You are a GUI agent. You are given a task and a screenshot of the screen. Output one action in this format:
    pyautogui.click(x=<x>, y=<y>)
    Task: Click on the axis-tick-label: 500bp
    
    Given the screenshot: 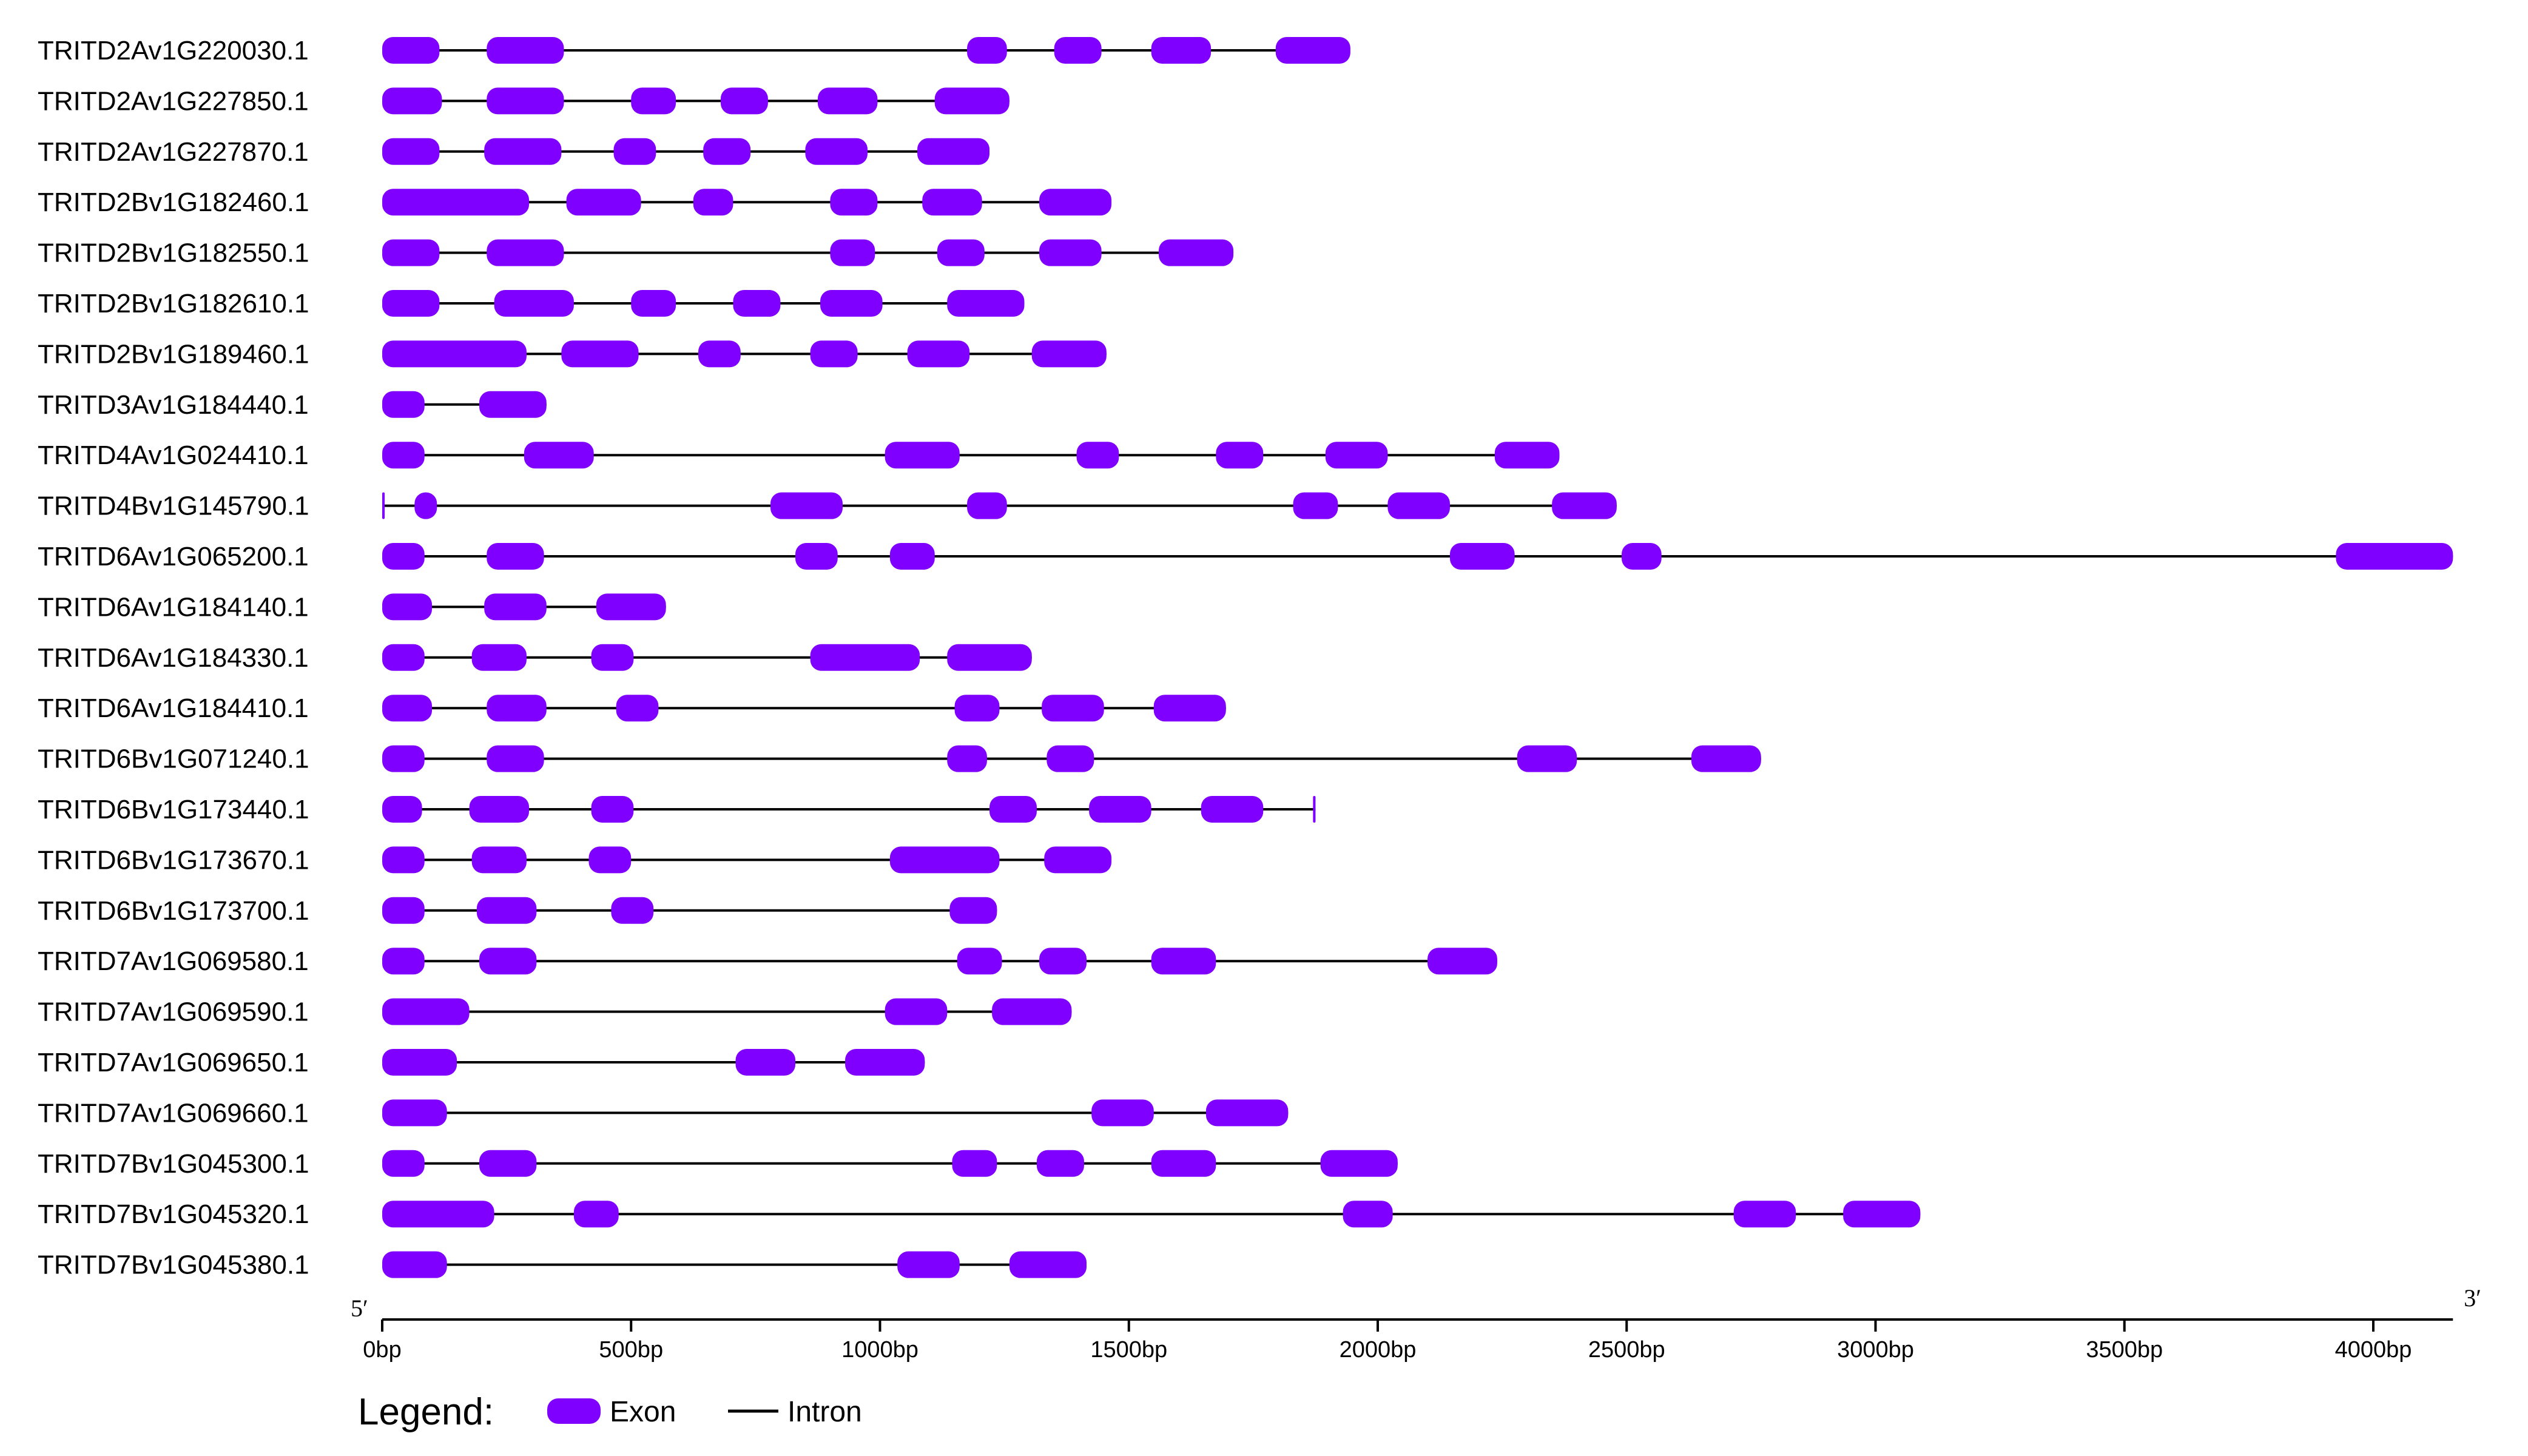 What is the action you would take?
    pyautogui.click(x=631, y=1350)
    